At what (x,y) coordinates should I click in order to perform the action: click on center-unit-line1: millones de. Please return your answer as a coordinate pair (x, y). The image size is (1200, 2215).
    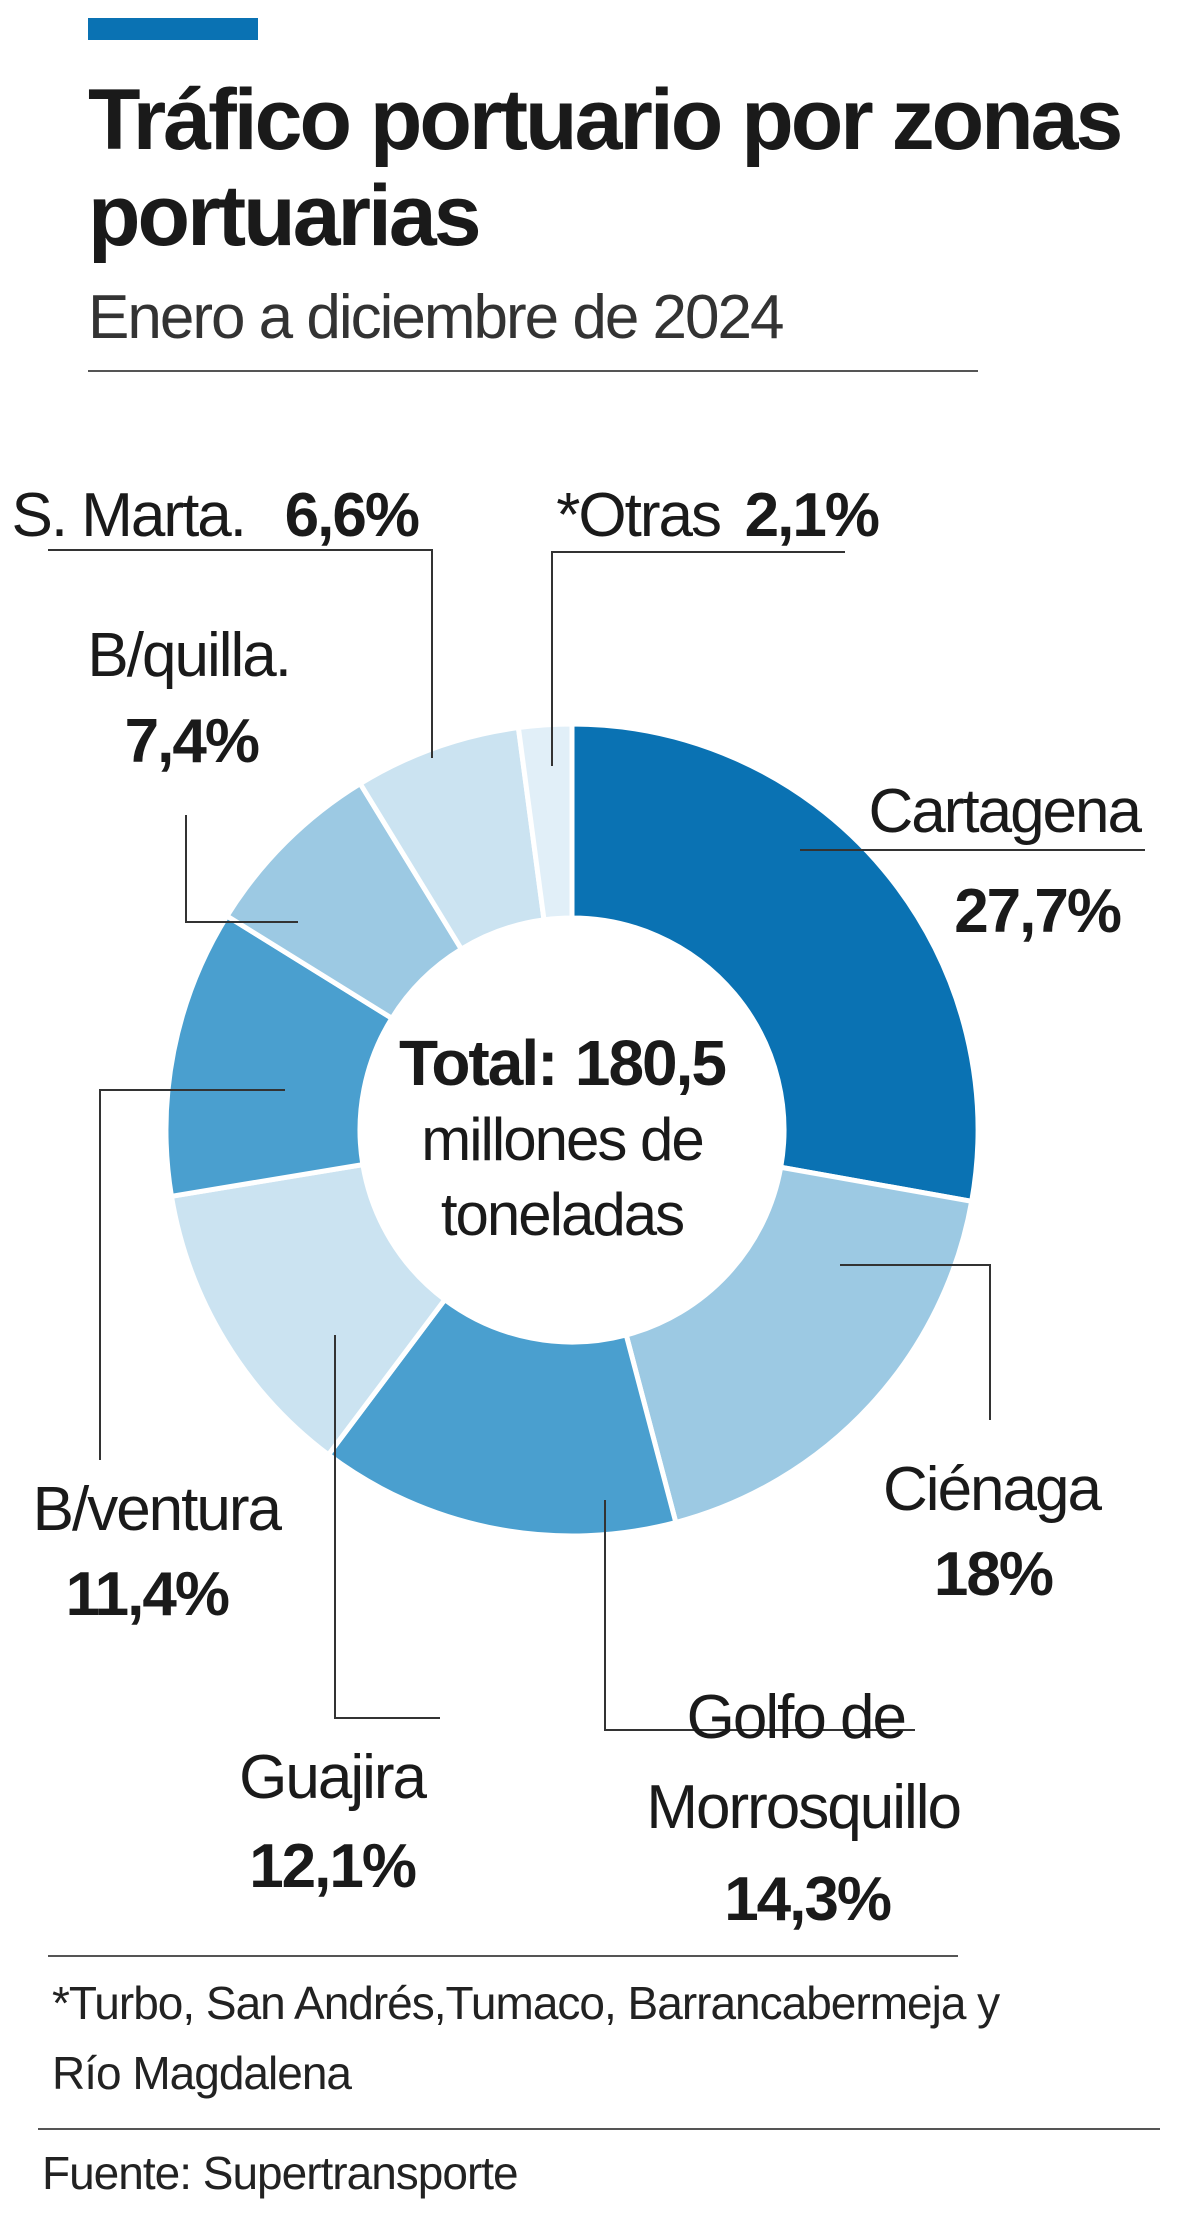
    Looking at the image, I should click on (562, 1139).